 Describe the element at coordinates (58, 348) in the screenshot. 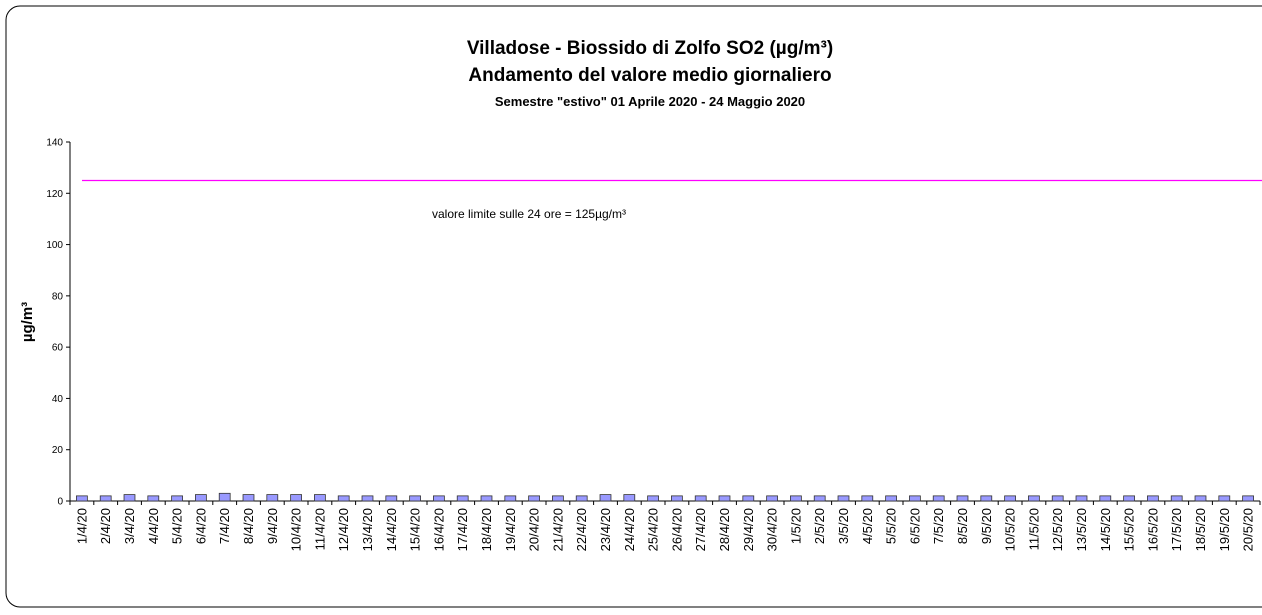

I see `y-tick-label: 60` at that location.